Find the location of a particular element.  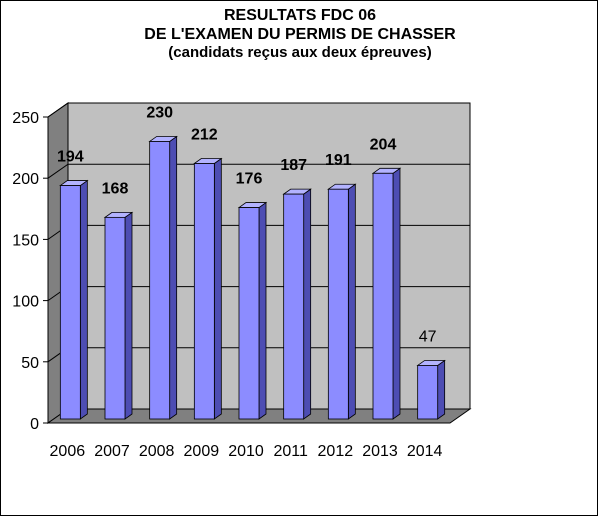

x-tick-label-2013: 2013 is located at coordinates (380, 451).